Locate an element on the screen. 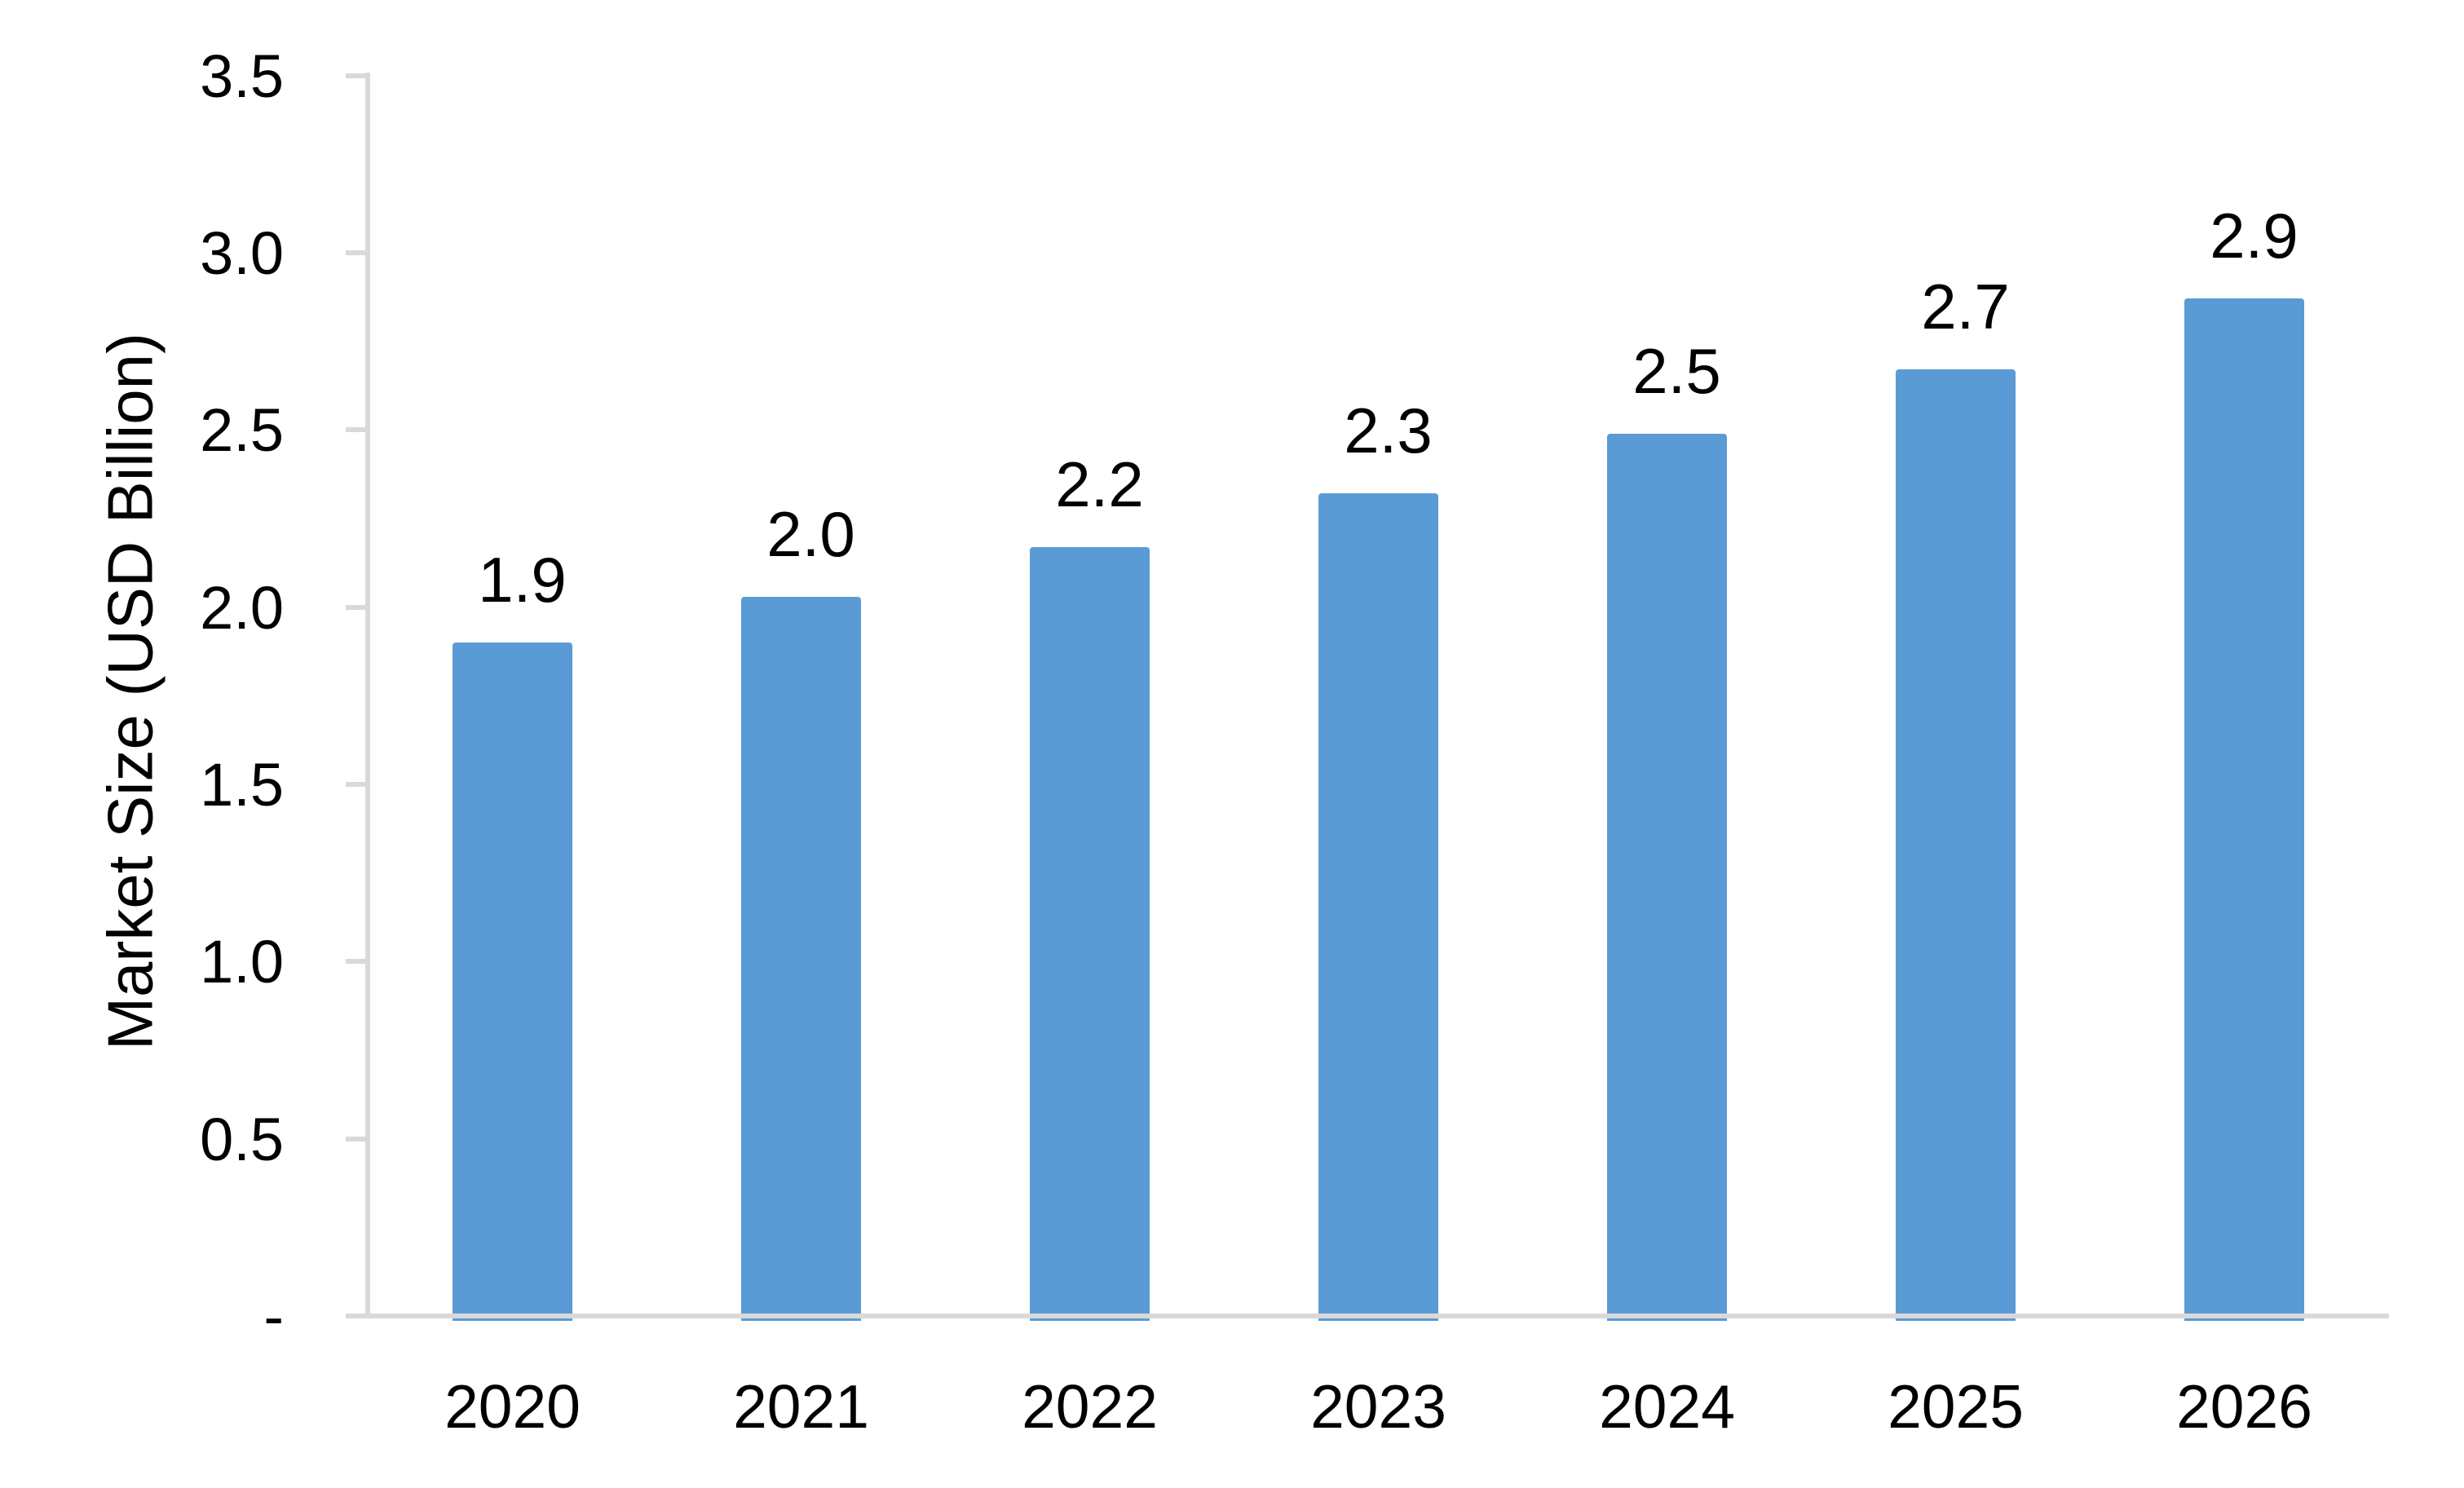  bar-2026 is located at coordinates (2244, 809).